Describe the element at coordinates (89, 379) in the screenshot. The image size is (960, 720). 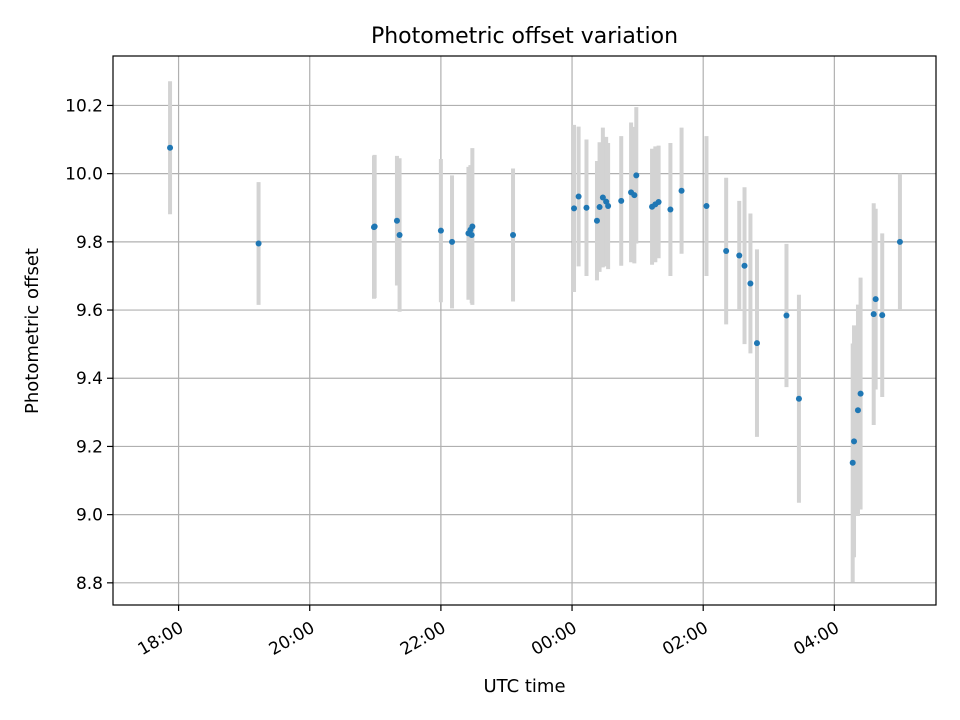
I see `y-tick-label: 9.4` at that location.